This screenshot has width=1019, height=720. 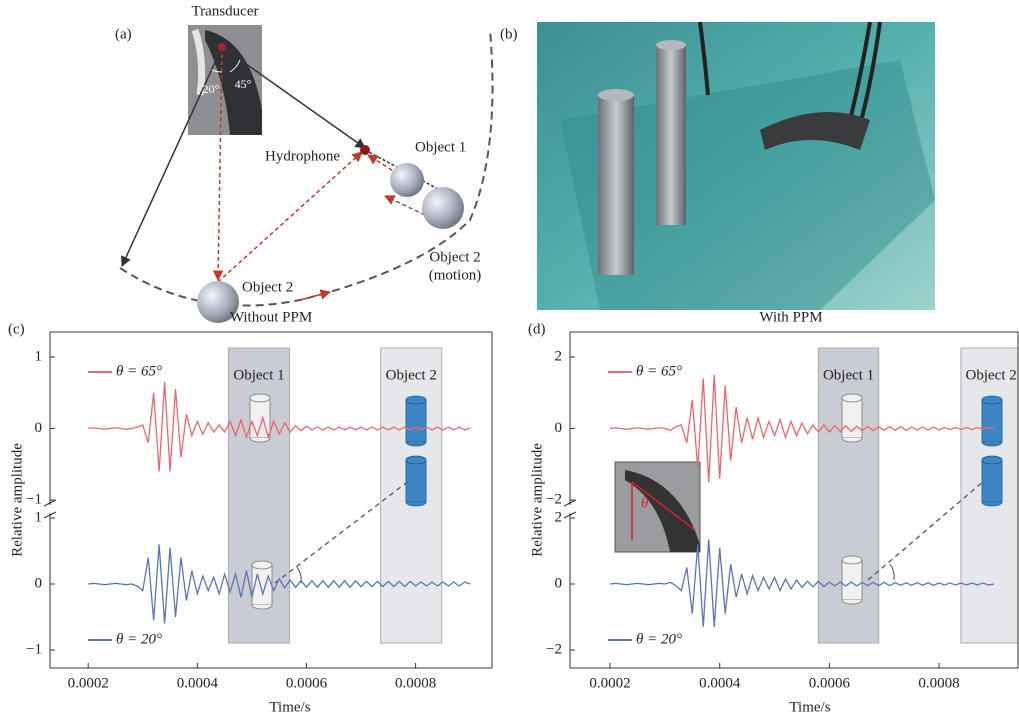 What do you see at coordinates (225, 11) in the screenshot?
I see `transducer-label: Transducer` at bounding box center [225, 11].